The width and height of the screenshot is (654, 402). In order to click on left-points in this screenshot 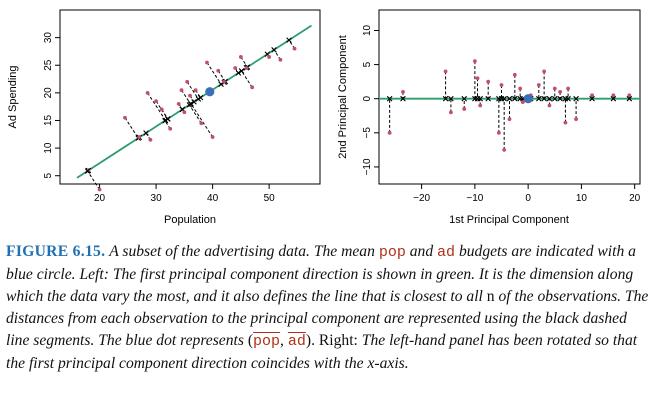, I will do `click(190, 114)`.